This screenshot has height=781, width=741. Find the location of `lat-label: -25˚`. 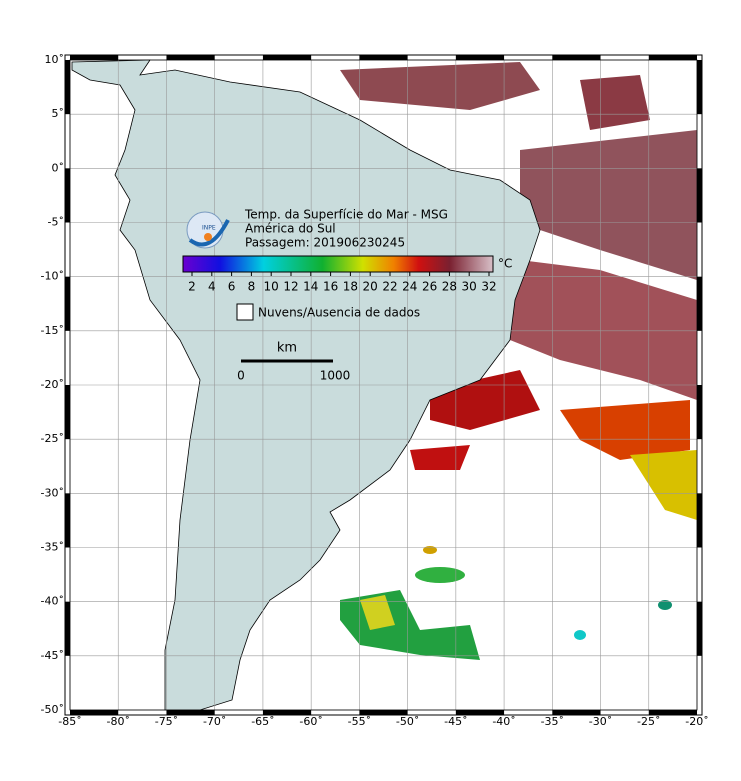

lat-label: -25˚ is located at coordinates (52, 438).